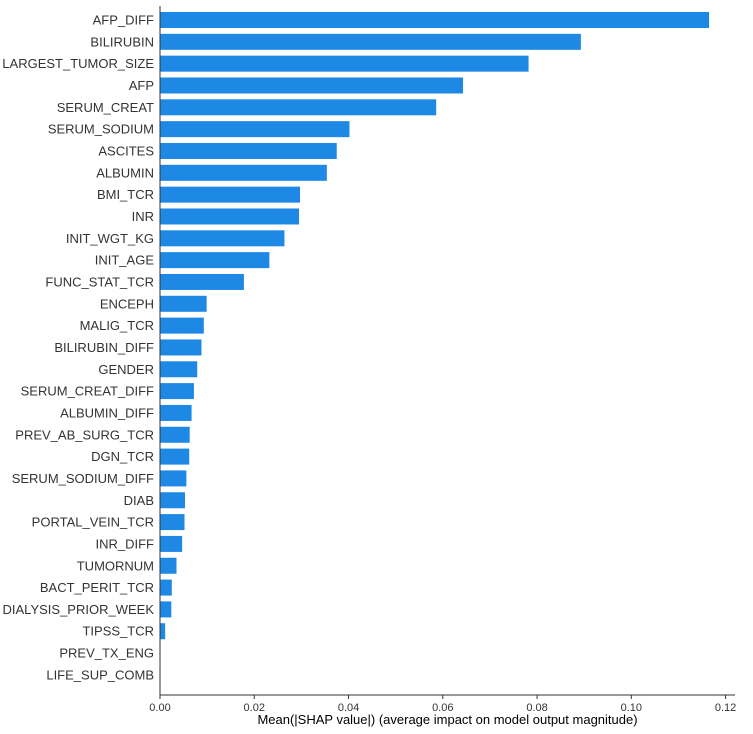 This screenshot has height=734, width=753. What do you see at coordinates (143, 216) in the screenshot?
I see `feature-label: INR` at bounding box center [143, 216].